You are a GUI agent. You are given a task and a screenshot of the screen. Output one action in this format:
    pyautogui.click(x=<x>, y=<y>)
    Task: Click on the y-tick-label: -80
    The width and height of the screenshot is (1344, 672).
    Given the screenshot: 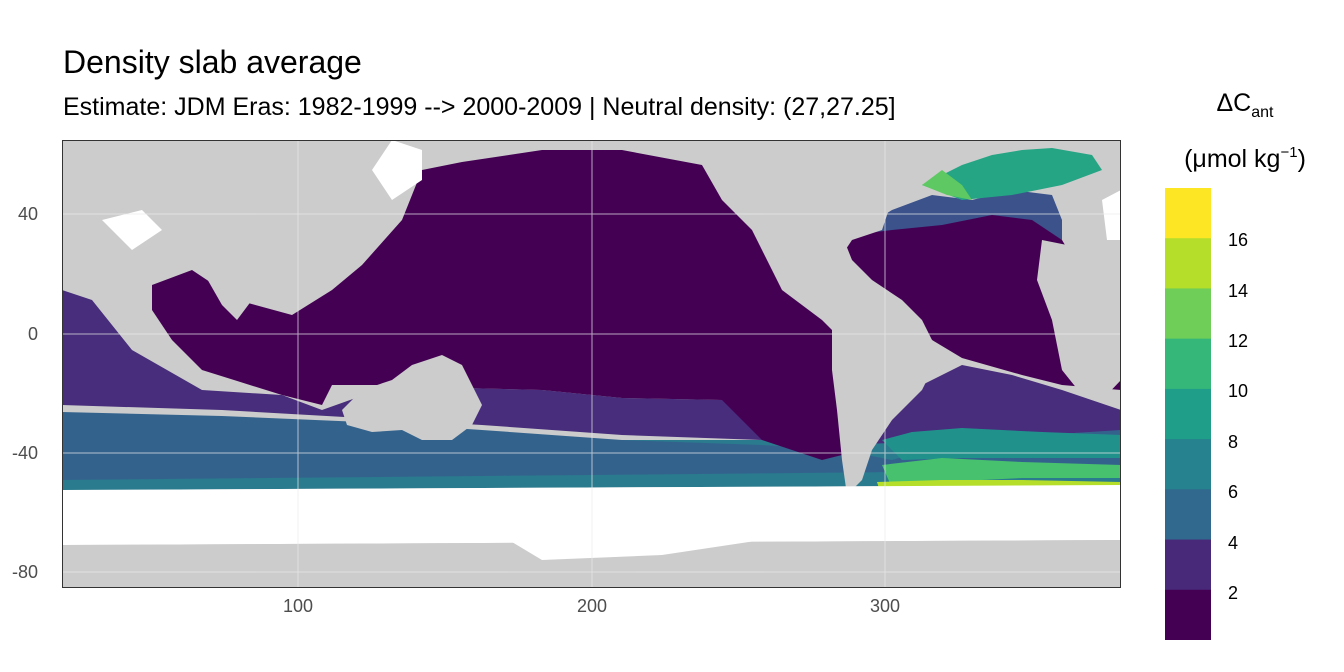 What is the action you would take?
    pyautogui.click(x=24, y=572)
    